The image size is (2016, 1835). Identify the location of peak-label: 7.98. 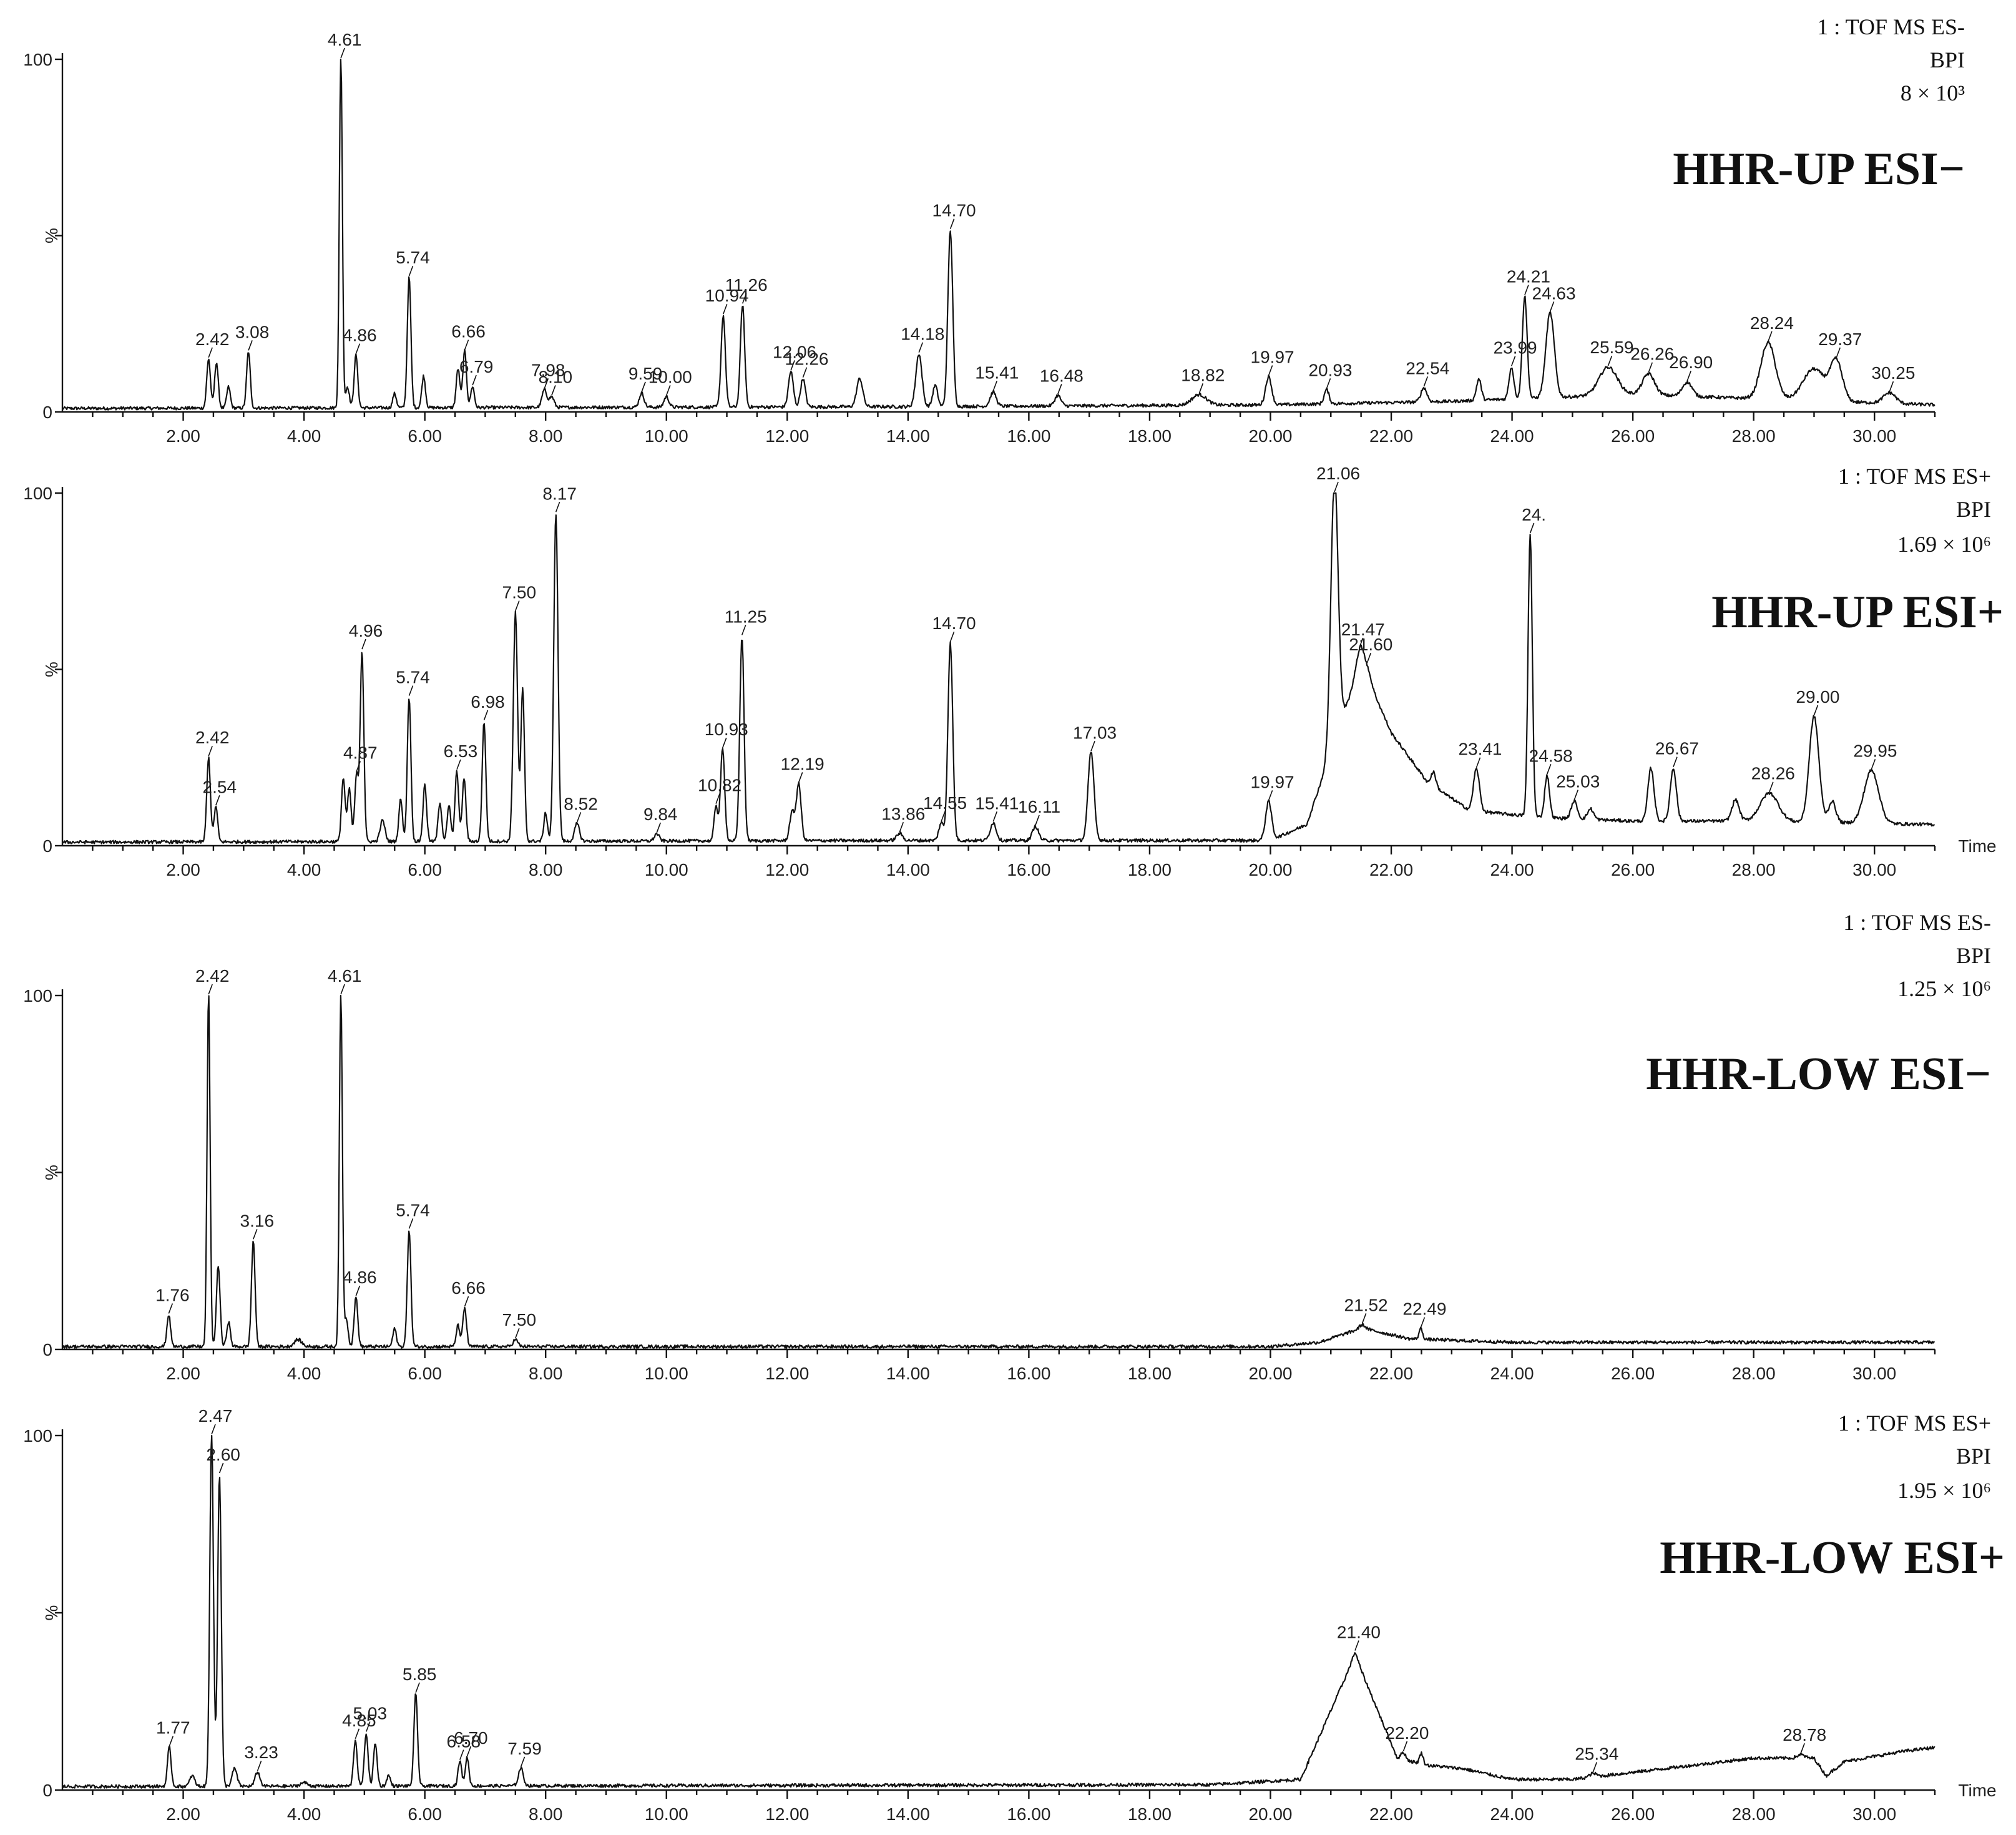
(548, 369).